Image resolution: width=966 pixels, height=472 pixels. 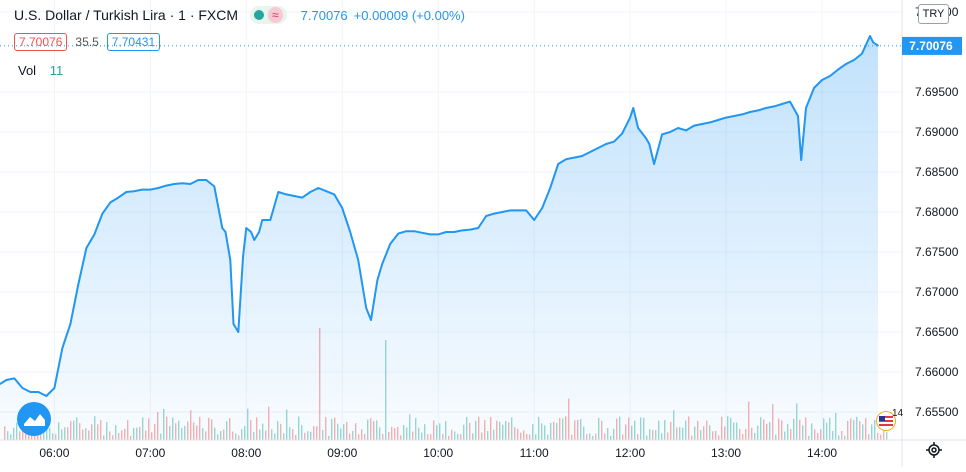 What do you see at coordinates (133, 42) in the screenshot?
I see `buy-button: 7.70431` at bounding box center [133, 42].